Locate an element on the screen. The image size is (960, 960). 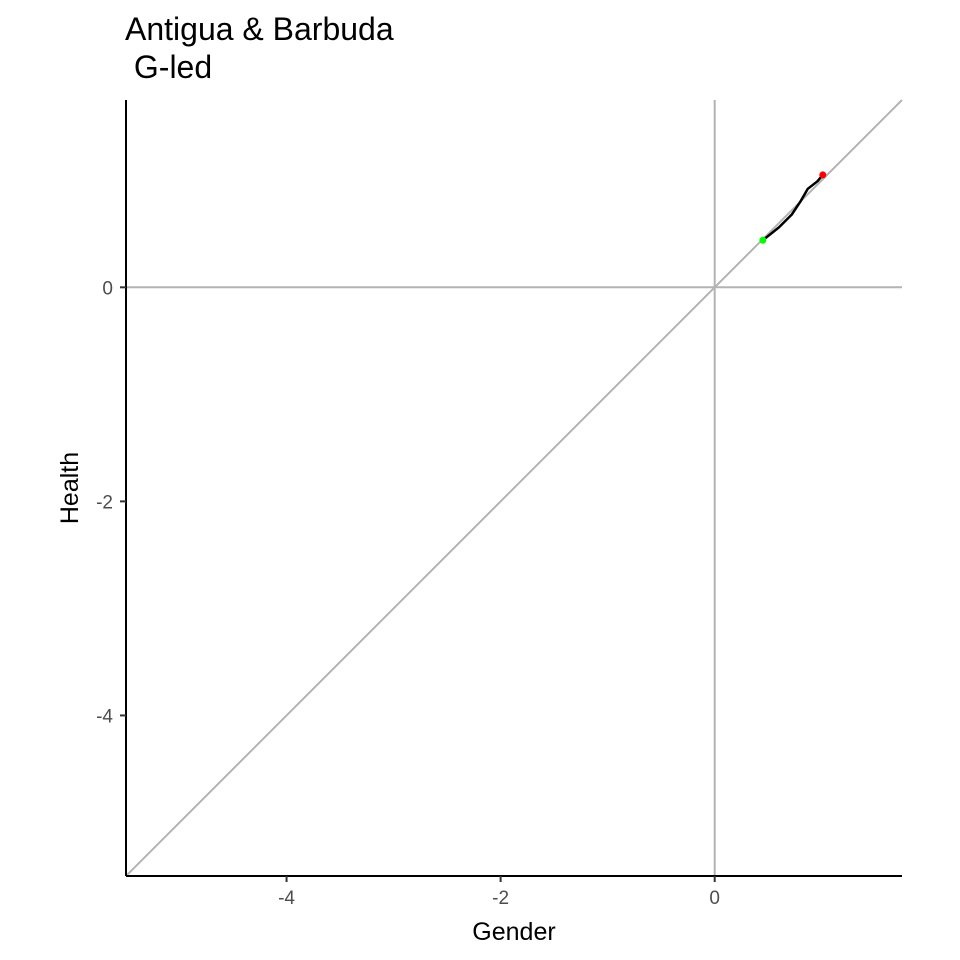
series-line is located at coordinates (793, 207).